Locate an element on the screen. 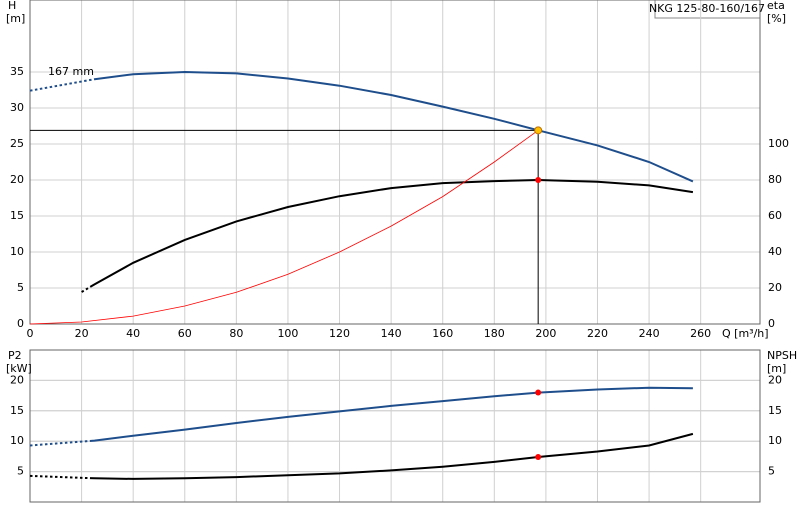  y2-axis-label: eta is located at coordinates (776, 6).